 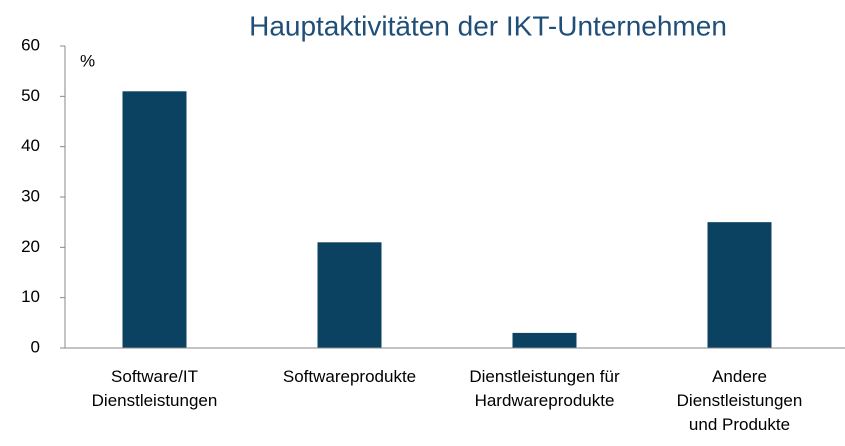 I want to click on y-tick-label: 60, so click(x=30, y=44).